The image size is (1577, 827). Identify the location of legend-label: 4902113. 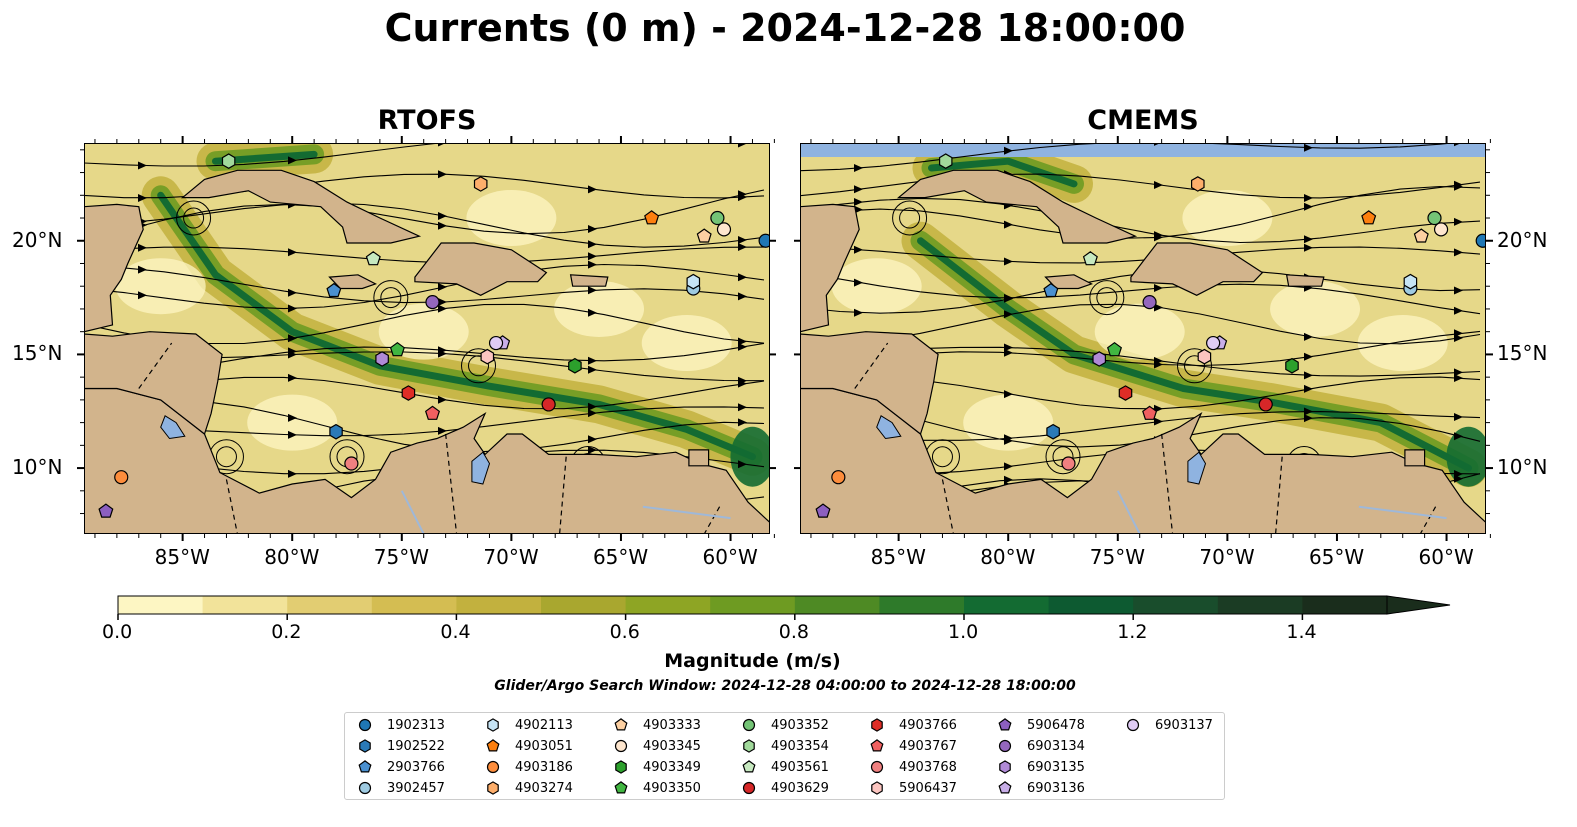
(544, 725).